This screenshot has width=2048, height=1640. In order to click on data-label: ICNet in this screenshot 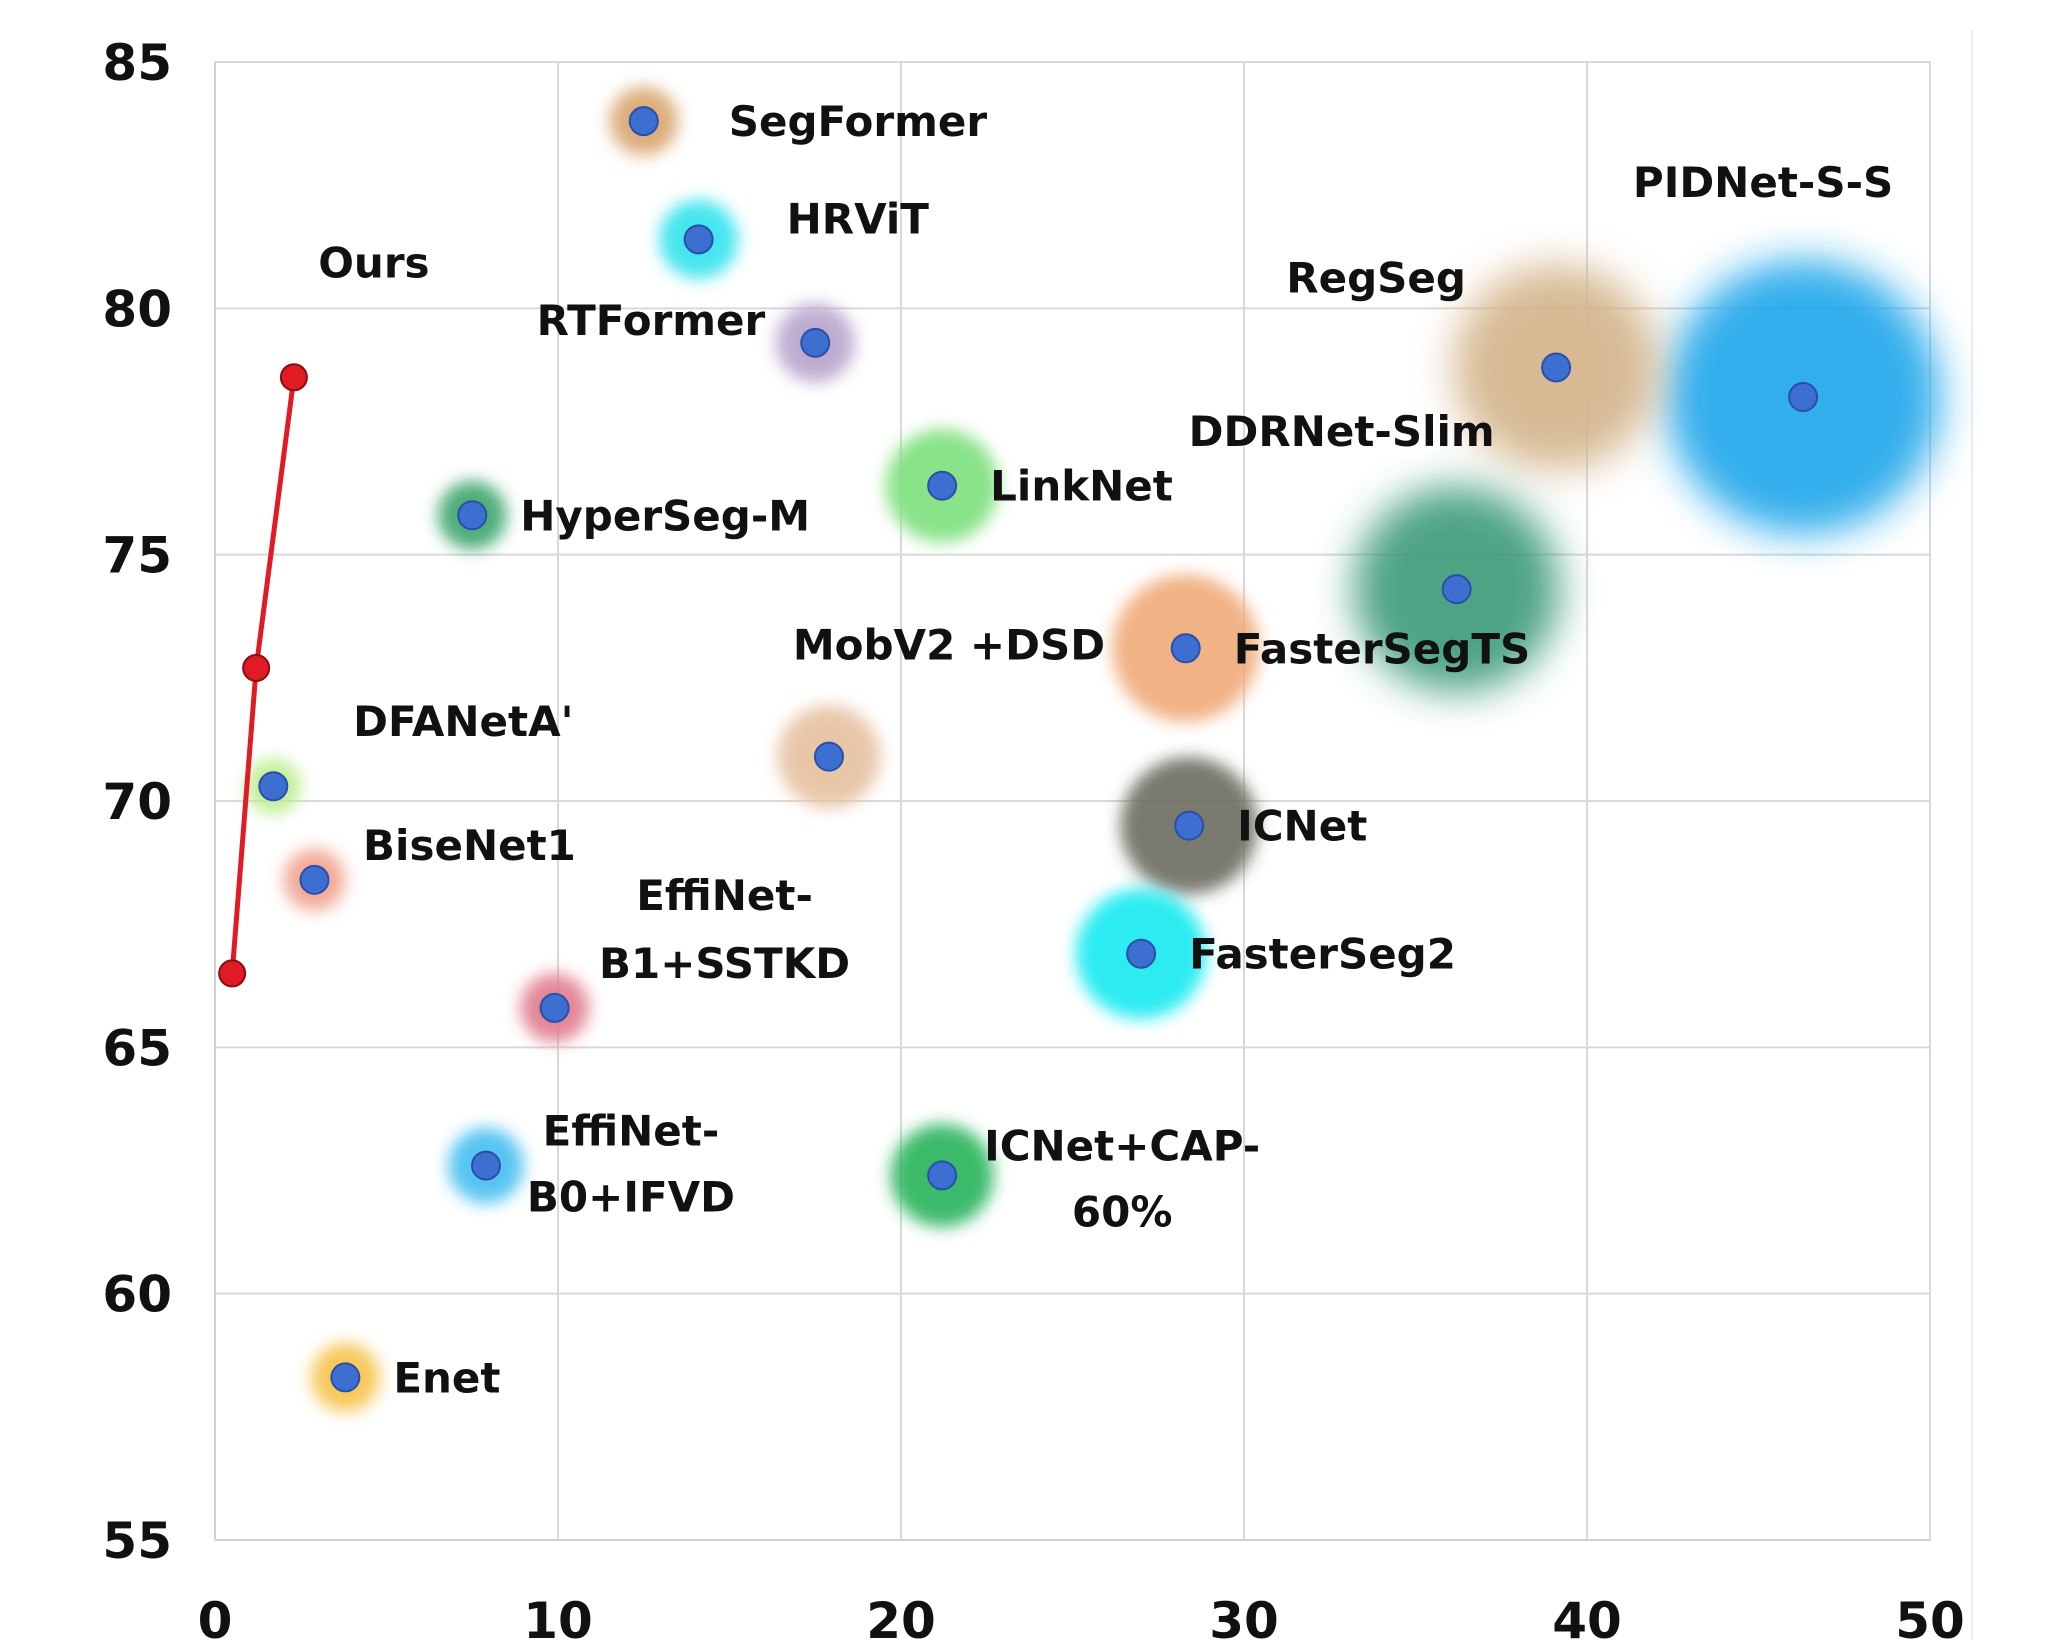, I will do `click(1302, 826)`.